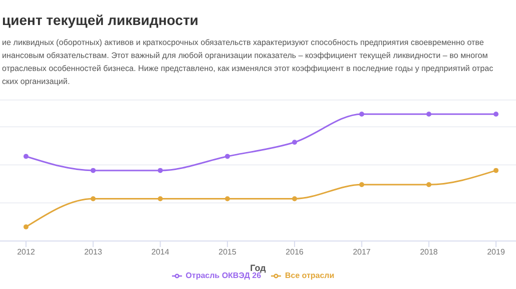 This screenshot has width=516, height=289. I want to click on x-tick-label: 2016, so click(295, 252).